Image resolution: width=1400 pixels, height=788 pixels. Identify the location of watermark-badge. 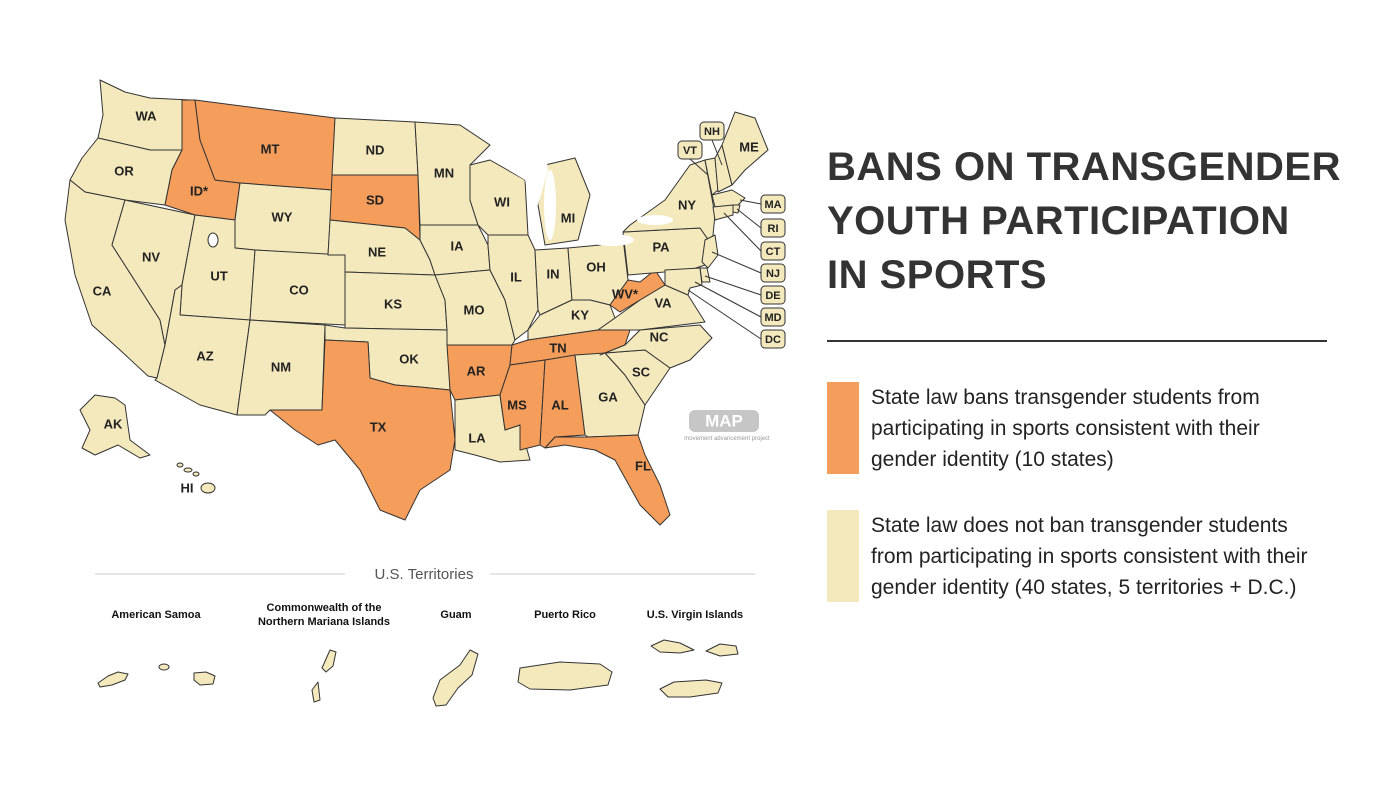
(724, 421).